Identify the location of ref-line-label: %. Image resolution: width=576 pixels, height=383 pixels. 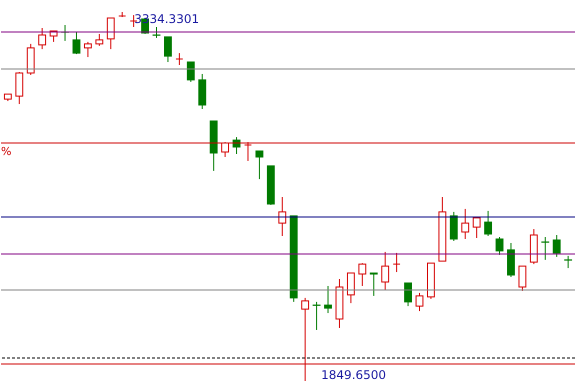
(6, 151).